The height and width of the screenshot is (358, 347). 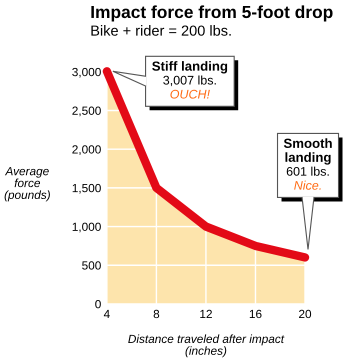 I want to click on y-tick-label: 0, so click(x=98, y=304).